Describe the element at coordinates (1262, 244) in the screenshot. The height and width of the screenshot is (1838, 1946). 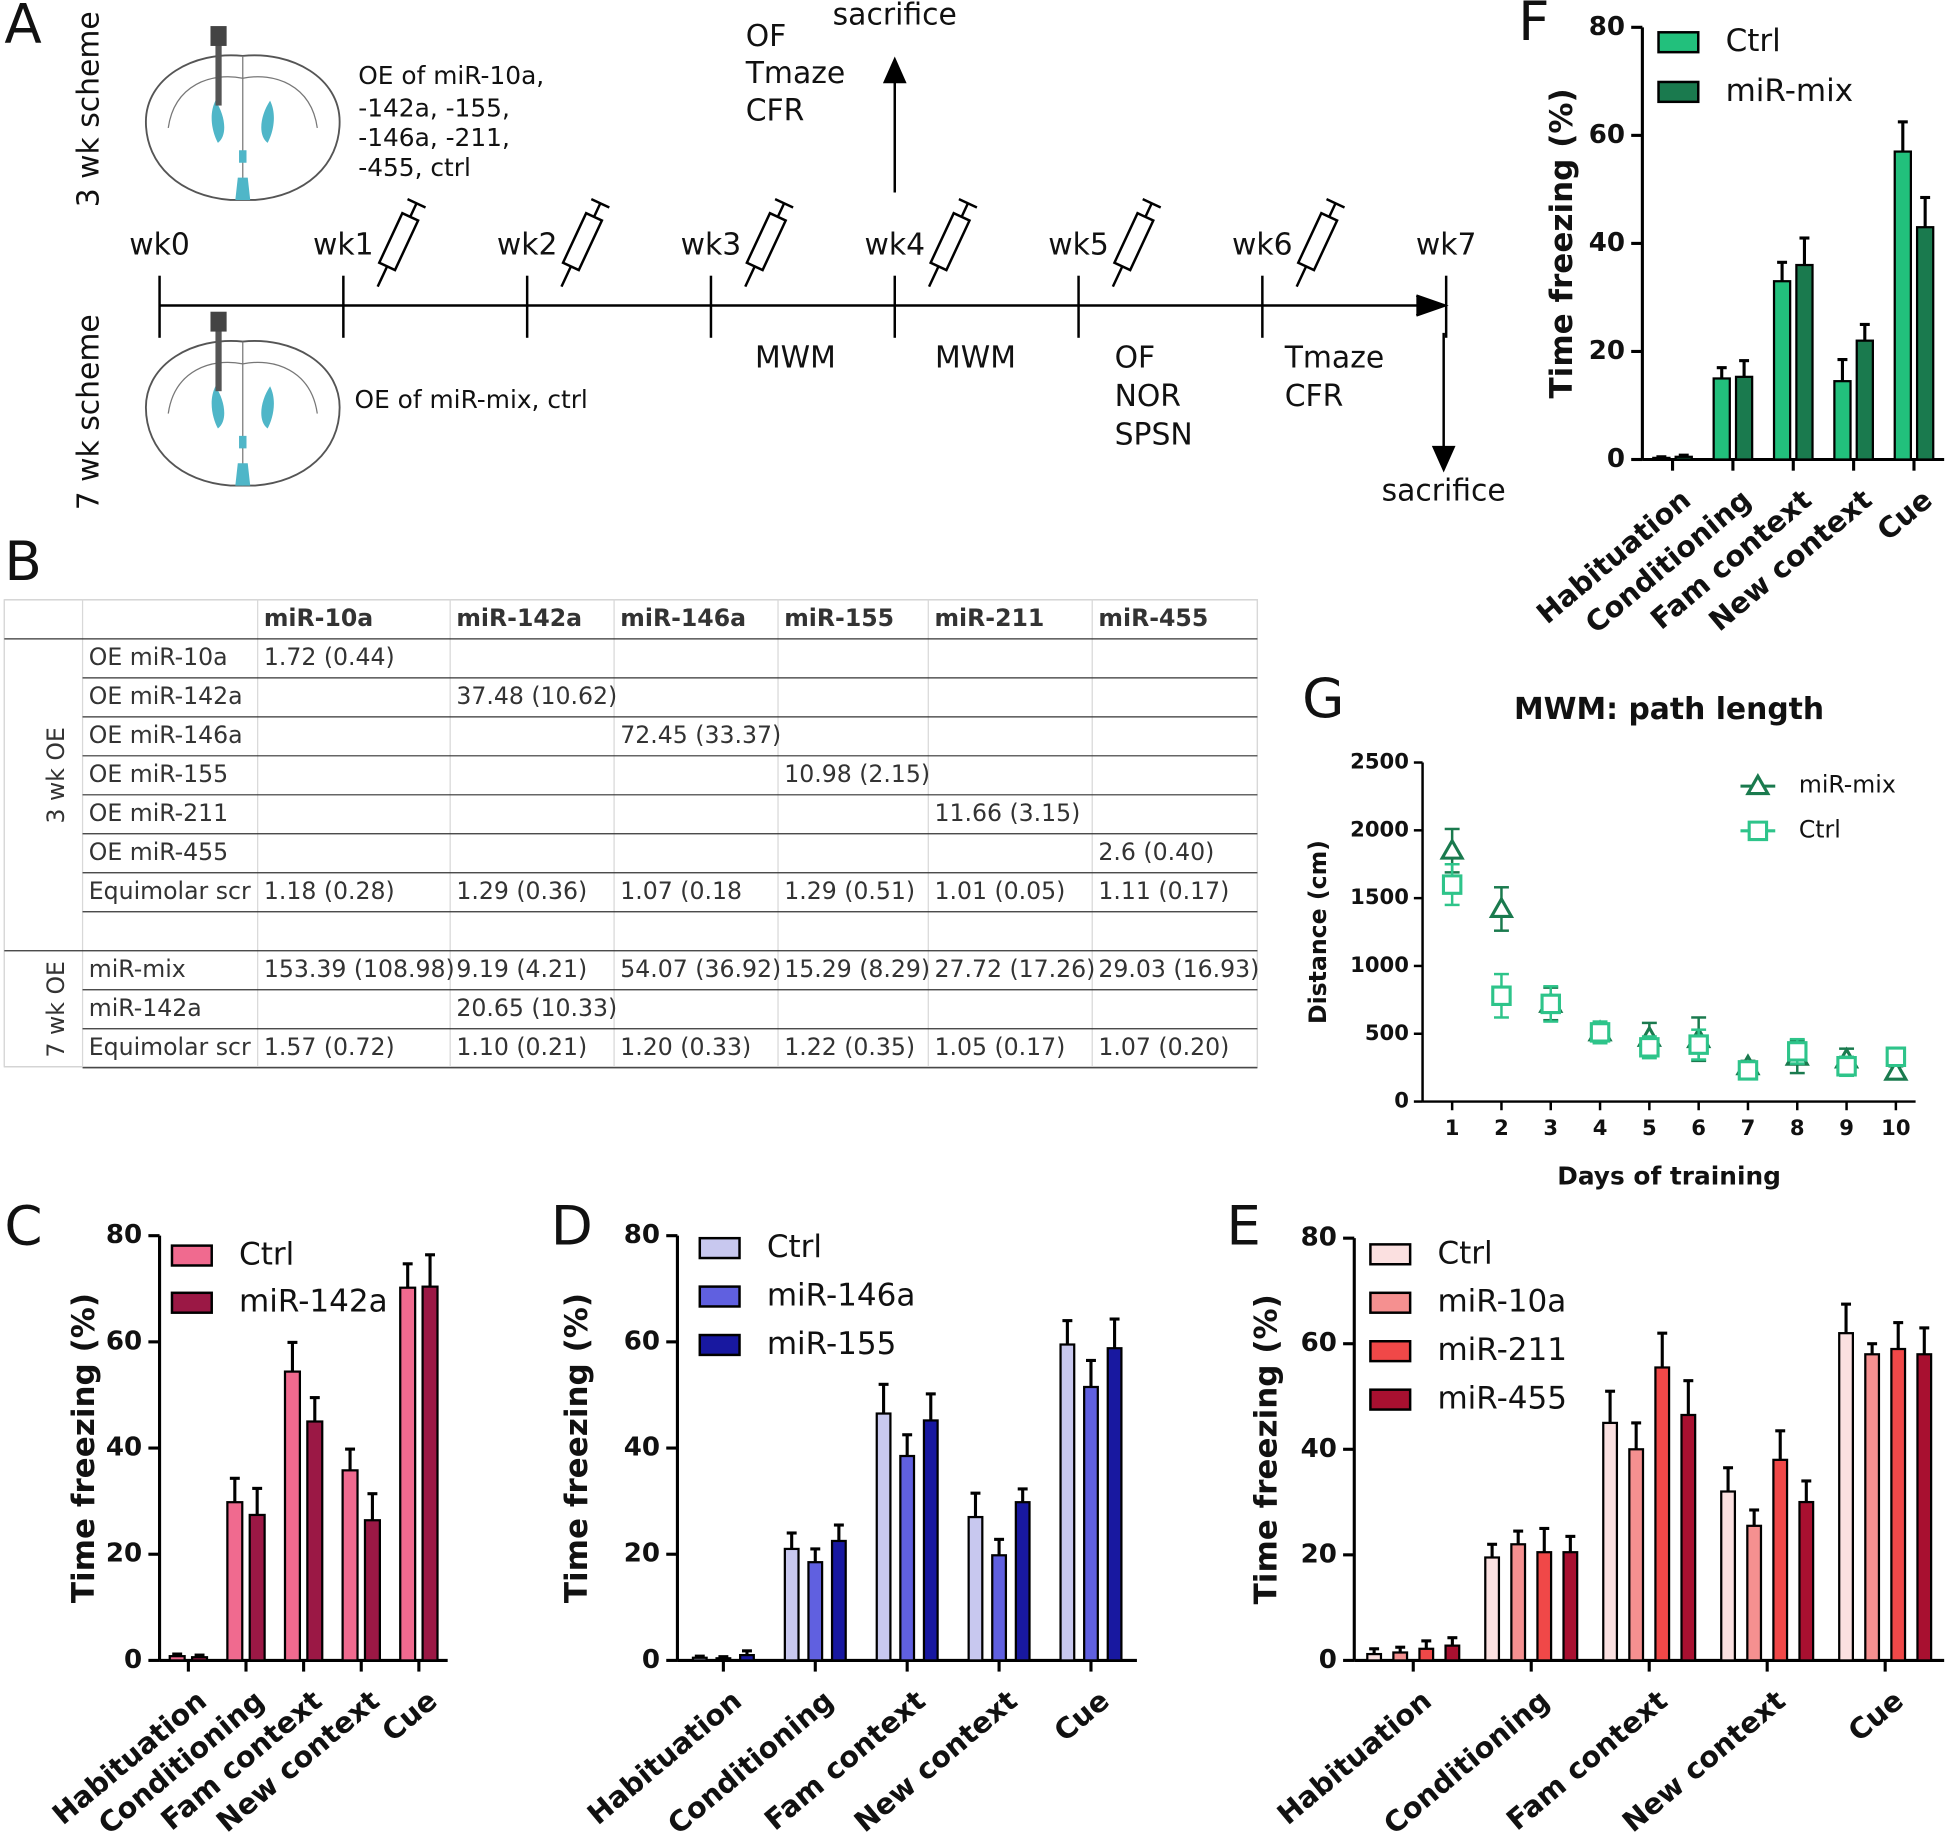
I see `week-label: wk6` at that location.